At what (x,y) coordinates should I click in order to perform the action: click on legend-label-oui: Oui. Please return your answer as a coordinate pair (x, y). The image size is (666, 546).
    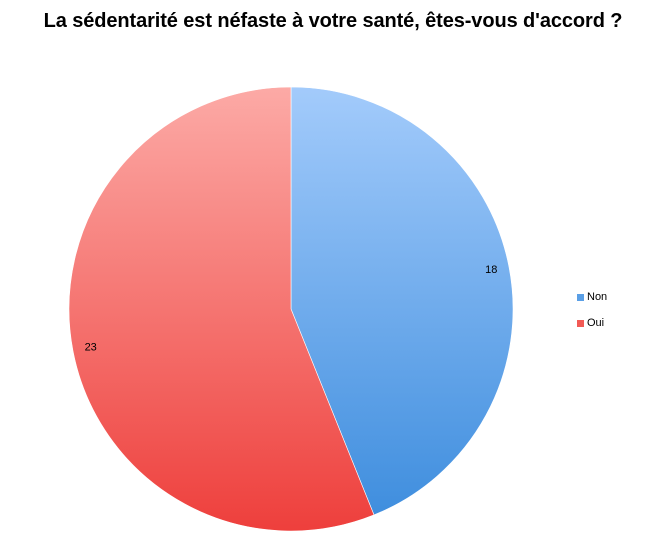
    Looking at the image, I should click on (596, 323).